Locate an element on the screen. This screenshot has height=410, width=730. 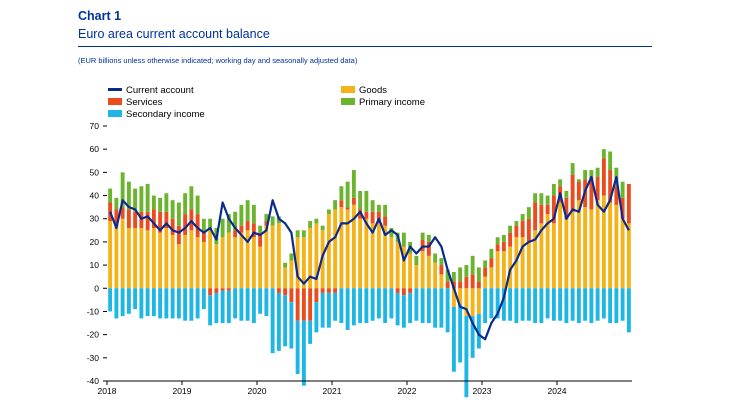
y-tick-label: 50 is located at coordinates (95, 172).